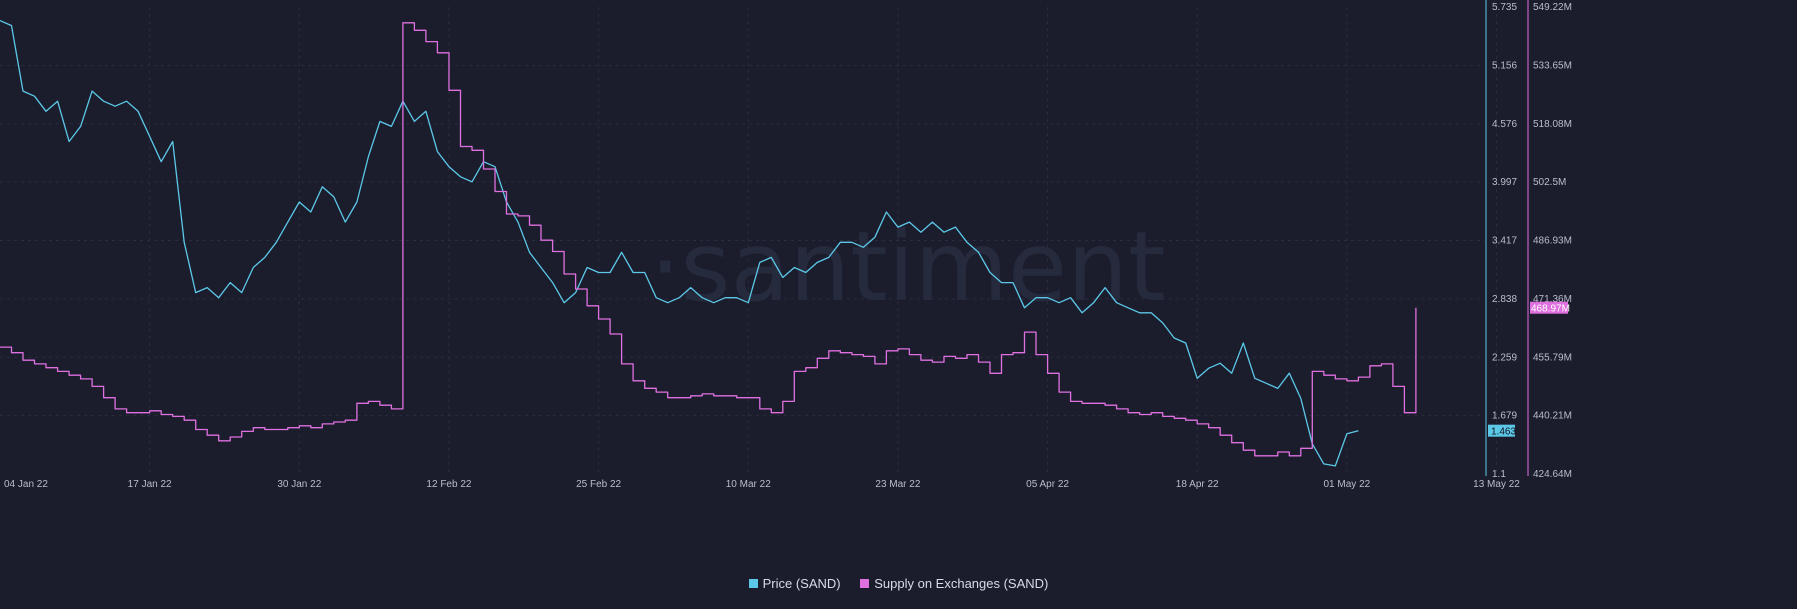 The image size is (1797, 609). I want to click on legend-supply-label: Supply on Exchanges (SAND), so click(961, 583).